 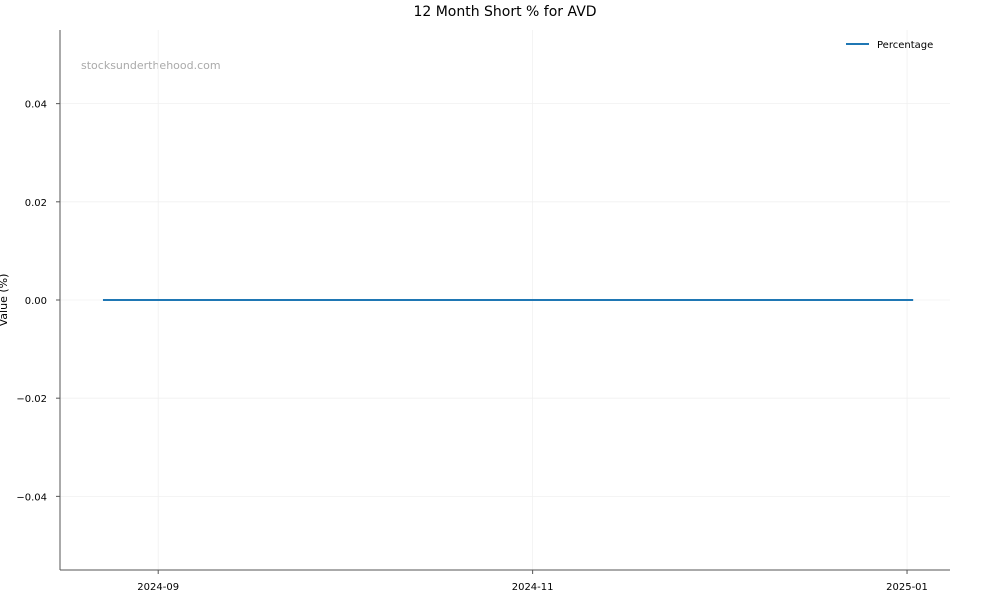 I want to click on y-tick-label: 0.04, so click(x=36, y=105).